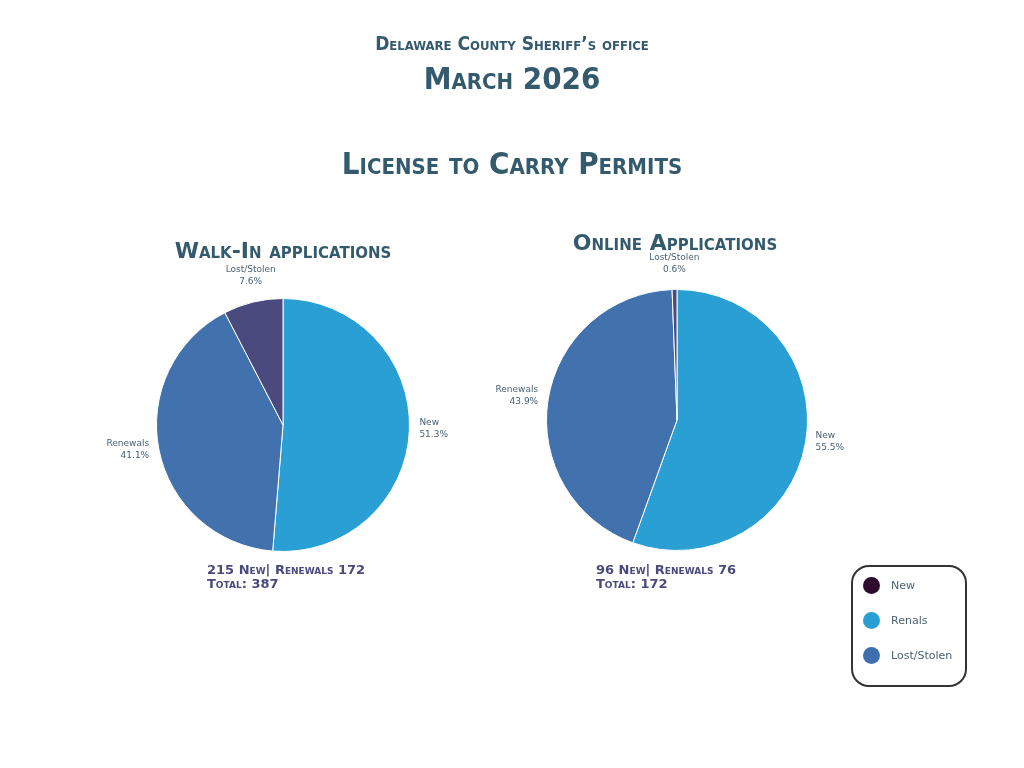 This screenshot has height=768, width=1024. Describe the element at coordinates (903, 585) in the screenshot. I see `text: New` at that location.